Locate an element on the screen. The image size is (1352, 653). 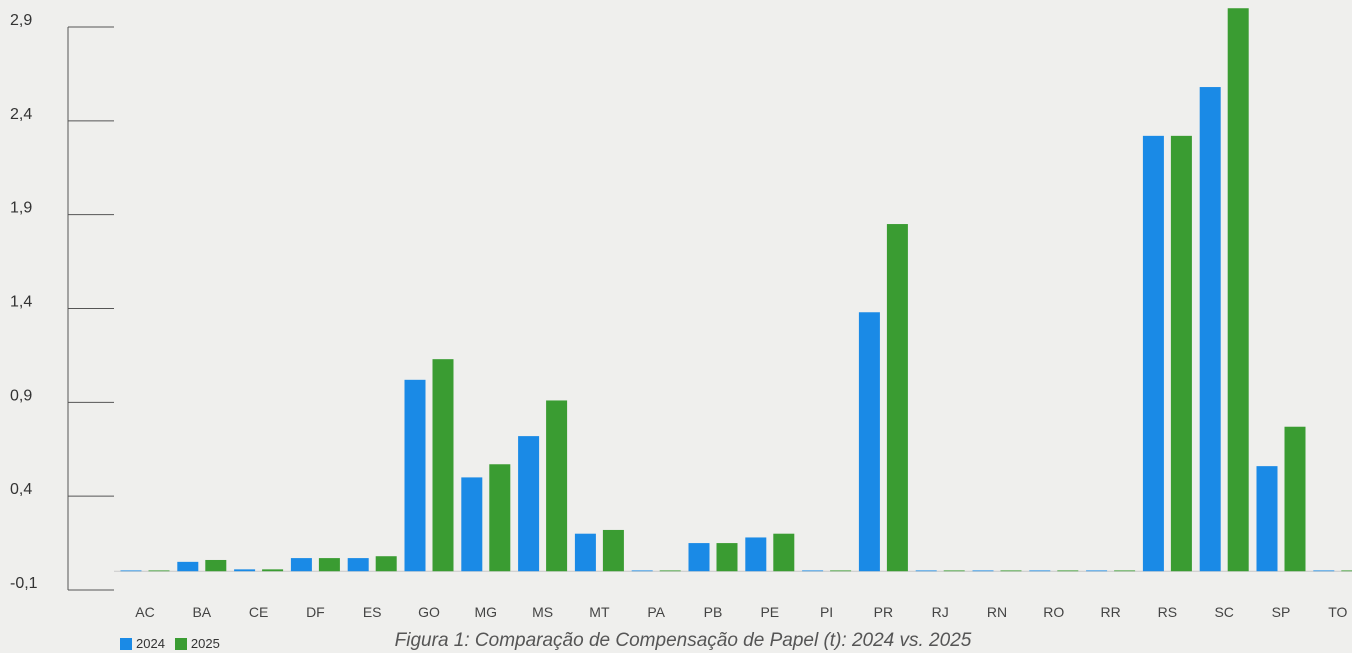
bar-go-2025 is located at coordinates (443, 465).